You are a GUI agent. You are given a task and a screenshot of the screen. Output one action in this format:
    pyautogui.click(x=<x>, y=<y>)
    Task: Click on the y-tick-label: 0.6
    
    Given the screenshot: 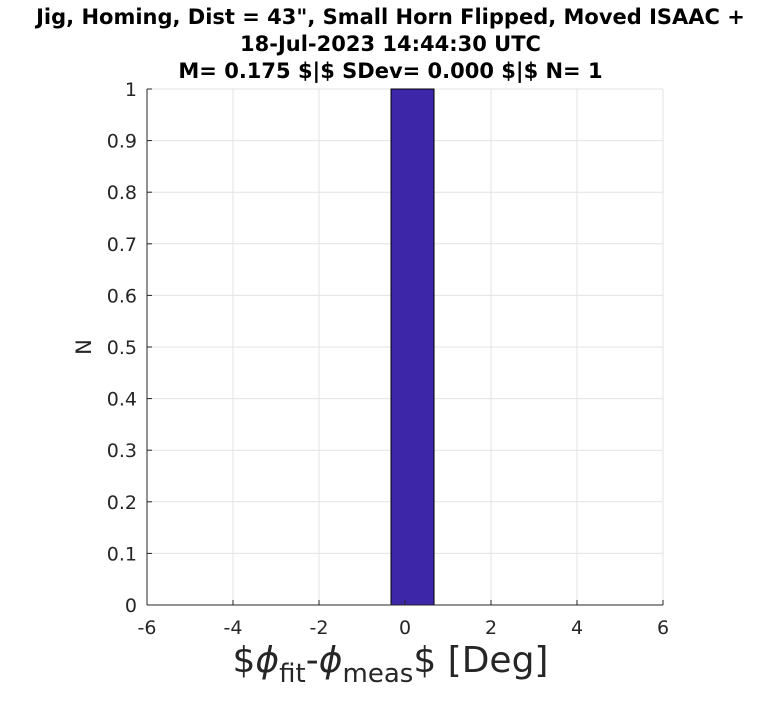 What is the action you would take?
    pyautogui.click(x=122, y=296)
    